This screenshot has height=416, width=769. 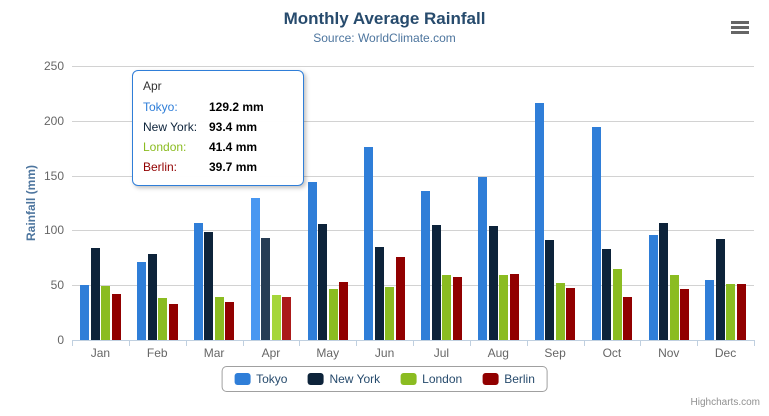 What do you see at coordinates (725, 402) in the screenshot?
I see `credits-link: Highcharts.com` at bounding box center [725, 402].